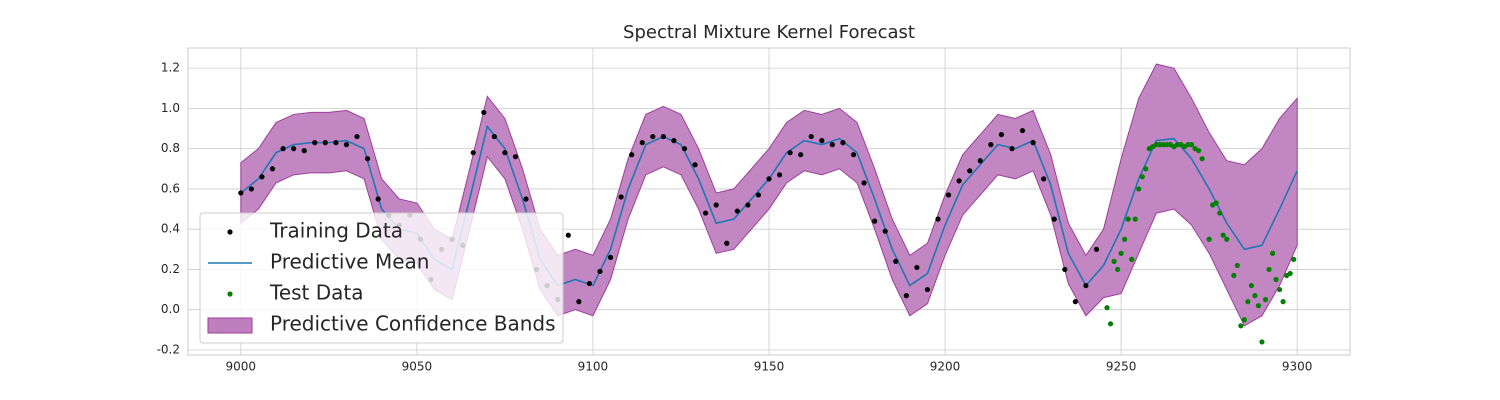 The width and height of the screenshot is (1500, 400). What do you see at coordinates (241, 367) in the screenshot?
I see `x-tick-label: 9000` at bounding box center [241, 367].